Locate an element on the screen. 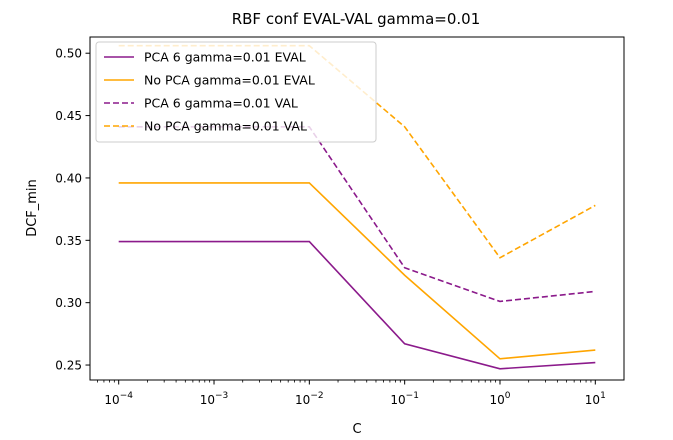 The image size is (673, 440). y-tick-label: 0.50 is located at coordinates (68, 54).